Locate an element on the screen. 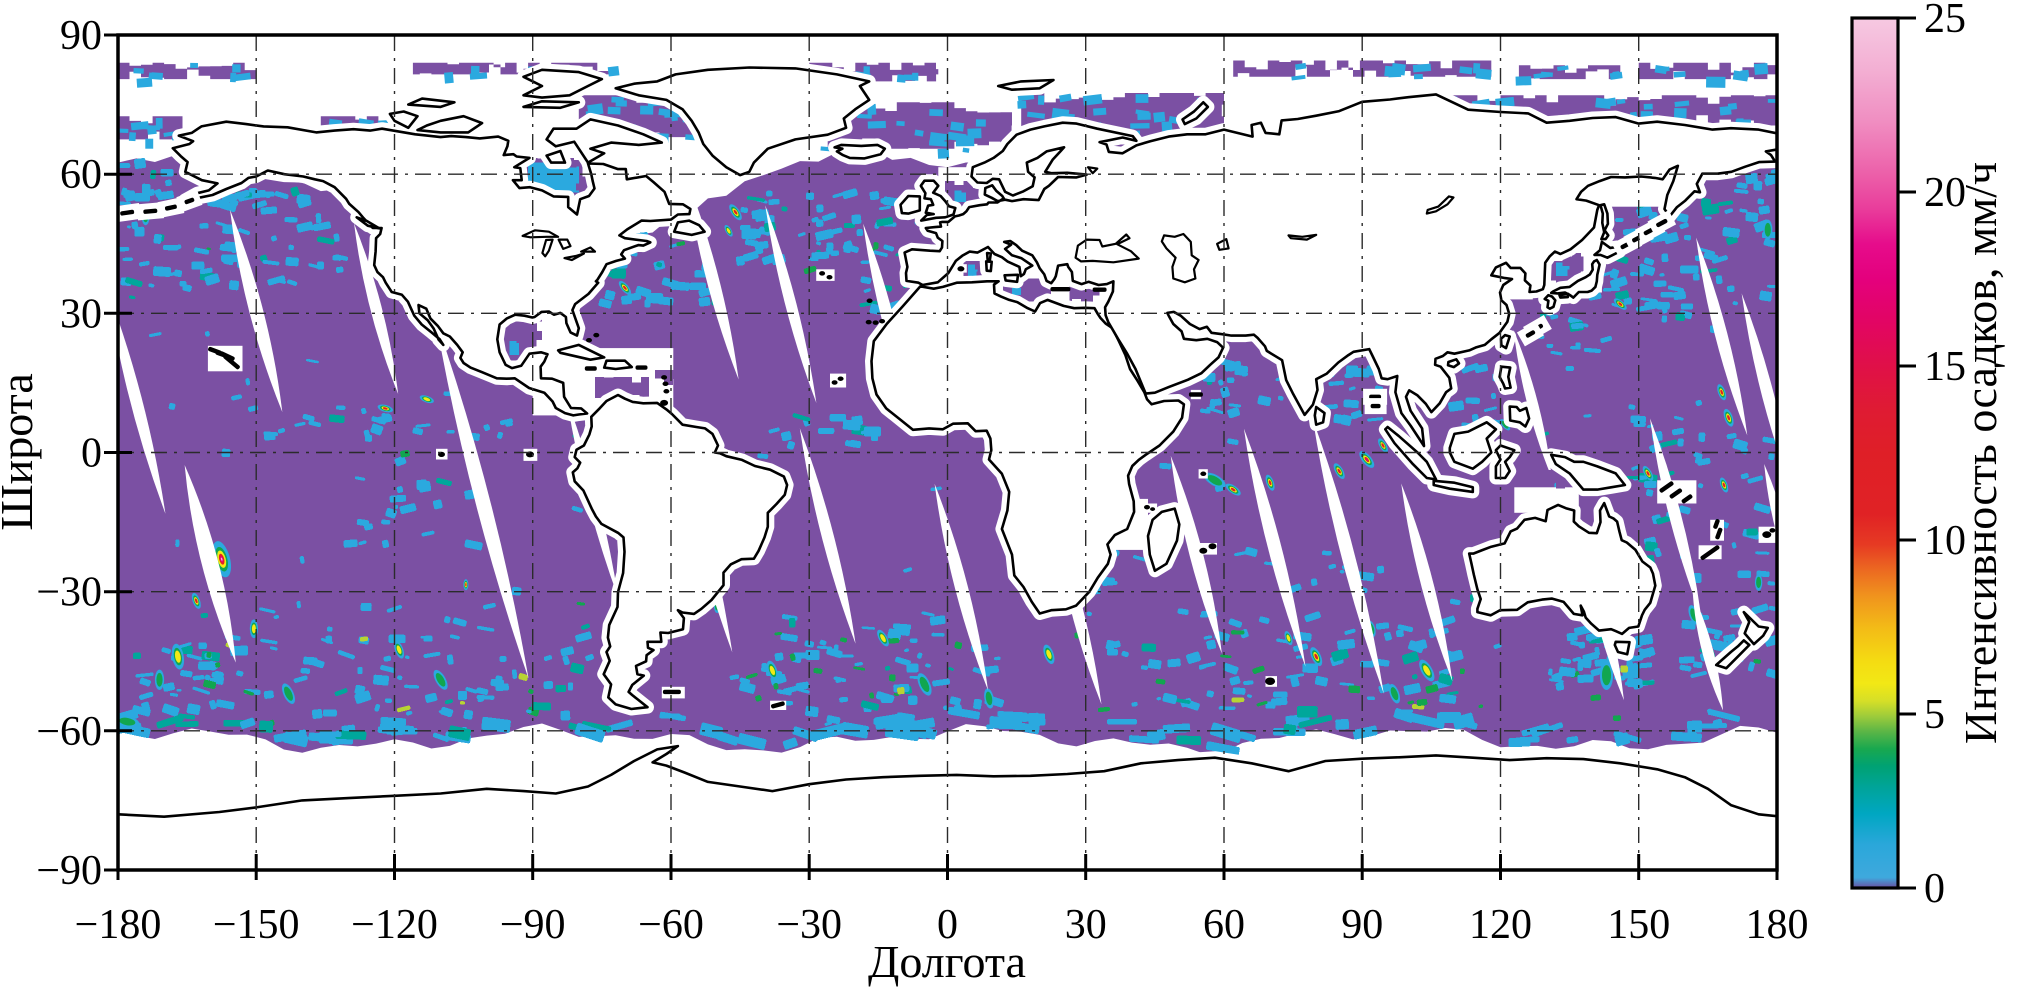 Image resolution: width=2019 pixels, height=991 pixels. colorbar-tick-label: 0 is located at coordinates (1934, 889).